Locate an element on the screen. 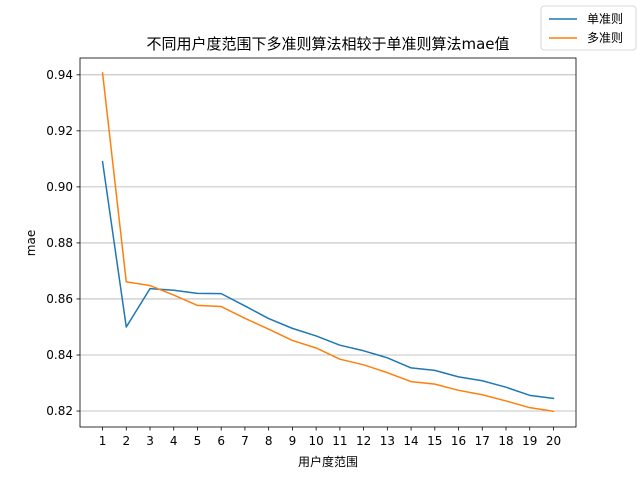  x-tick-label: 12 is located at coordinates (363, 441).